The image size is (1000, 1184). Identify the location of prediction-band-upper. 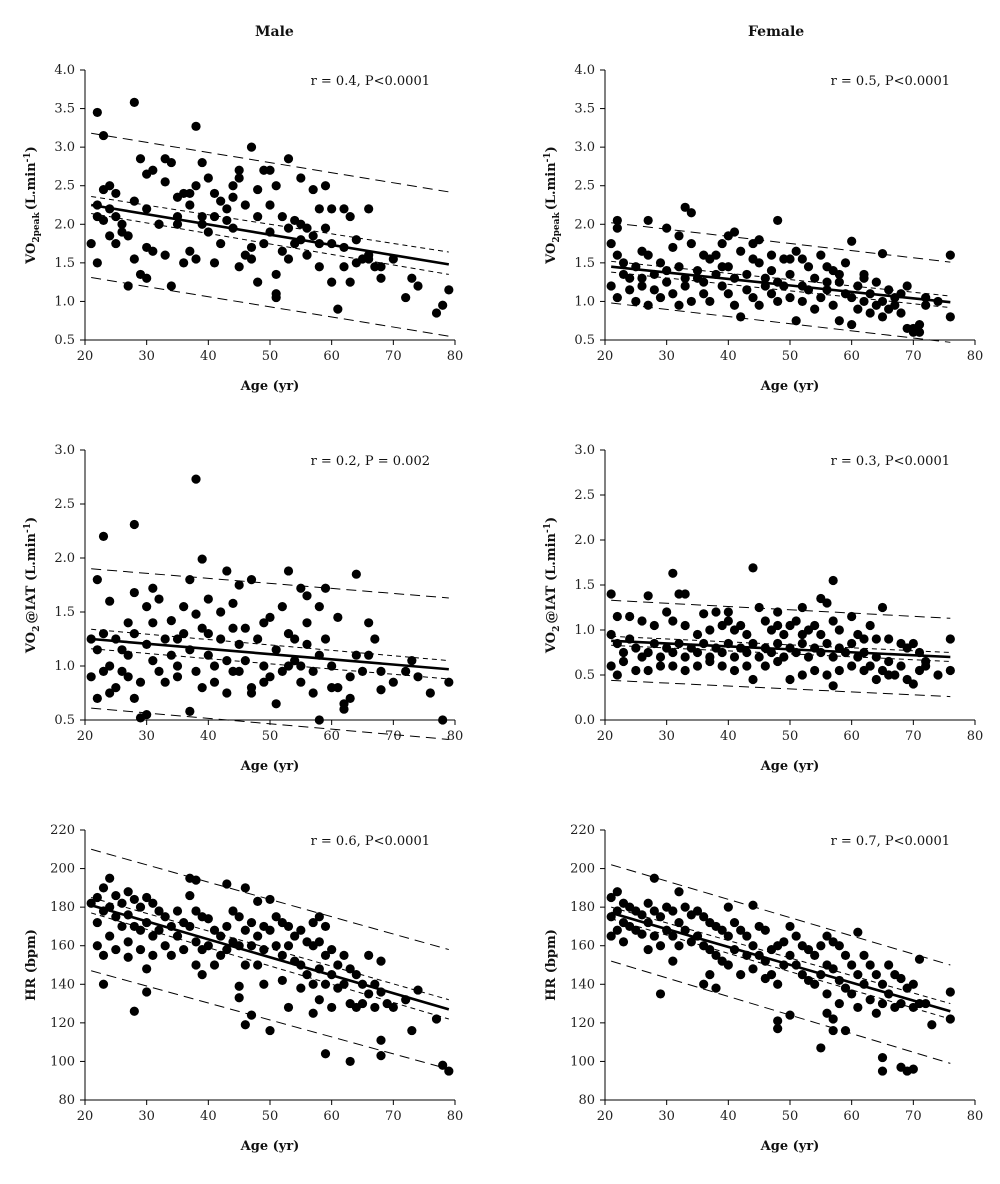
(270, 583).